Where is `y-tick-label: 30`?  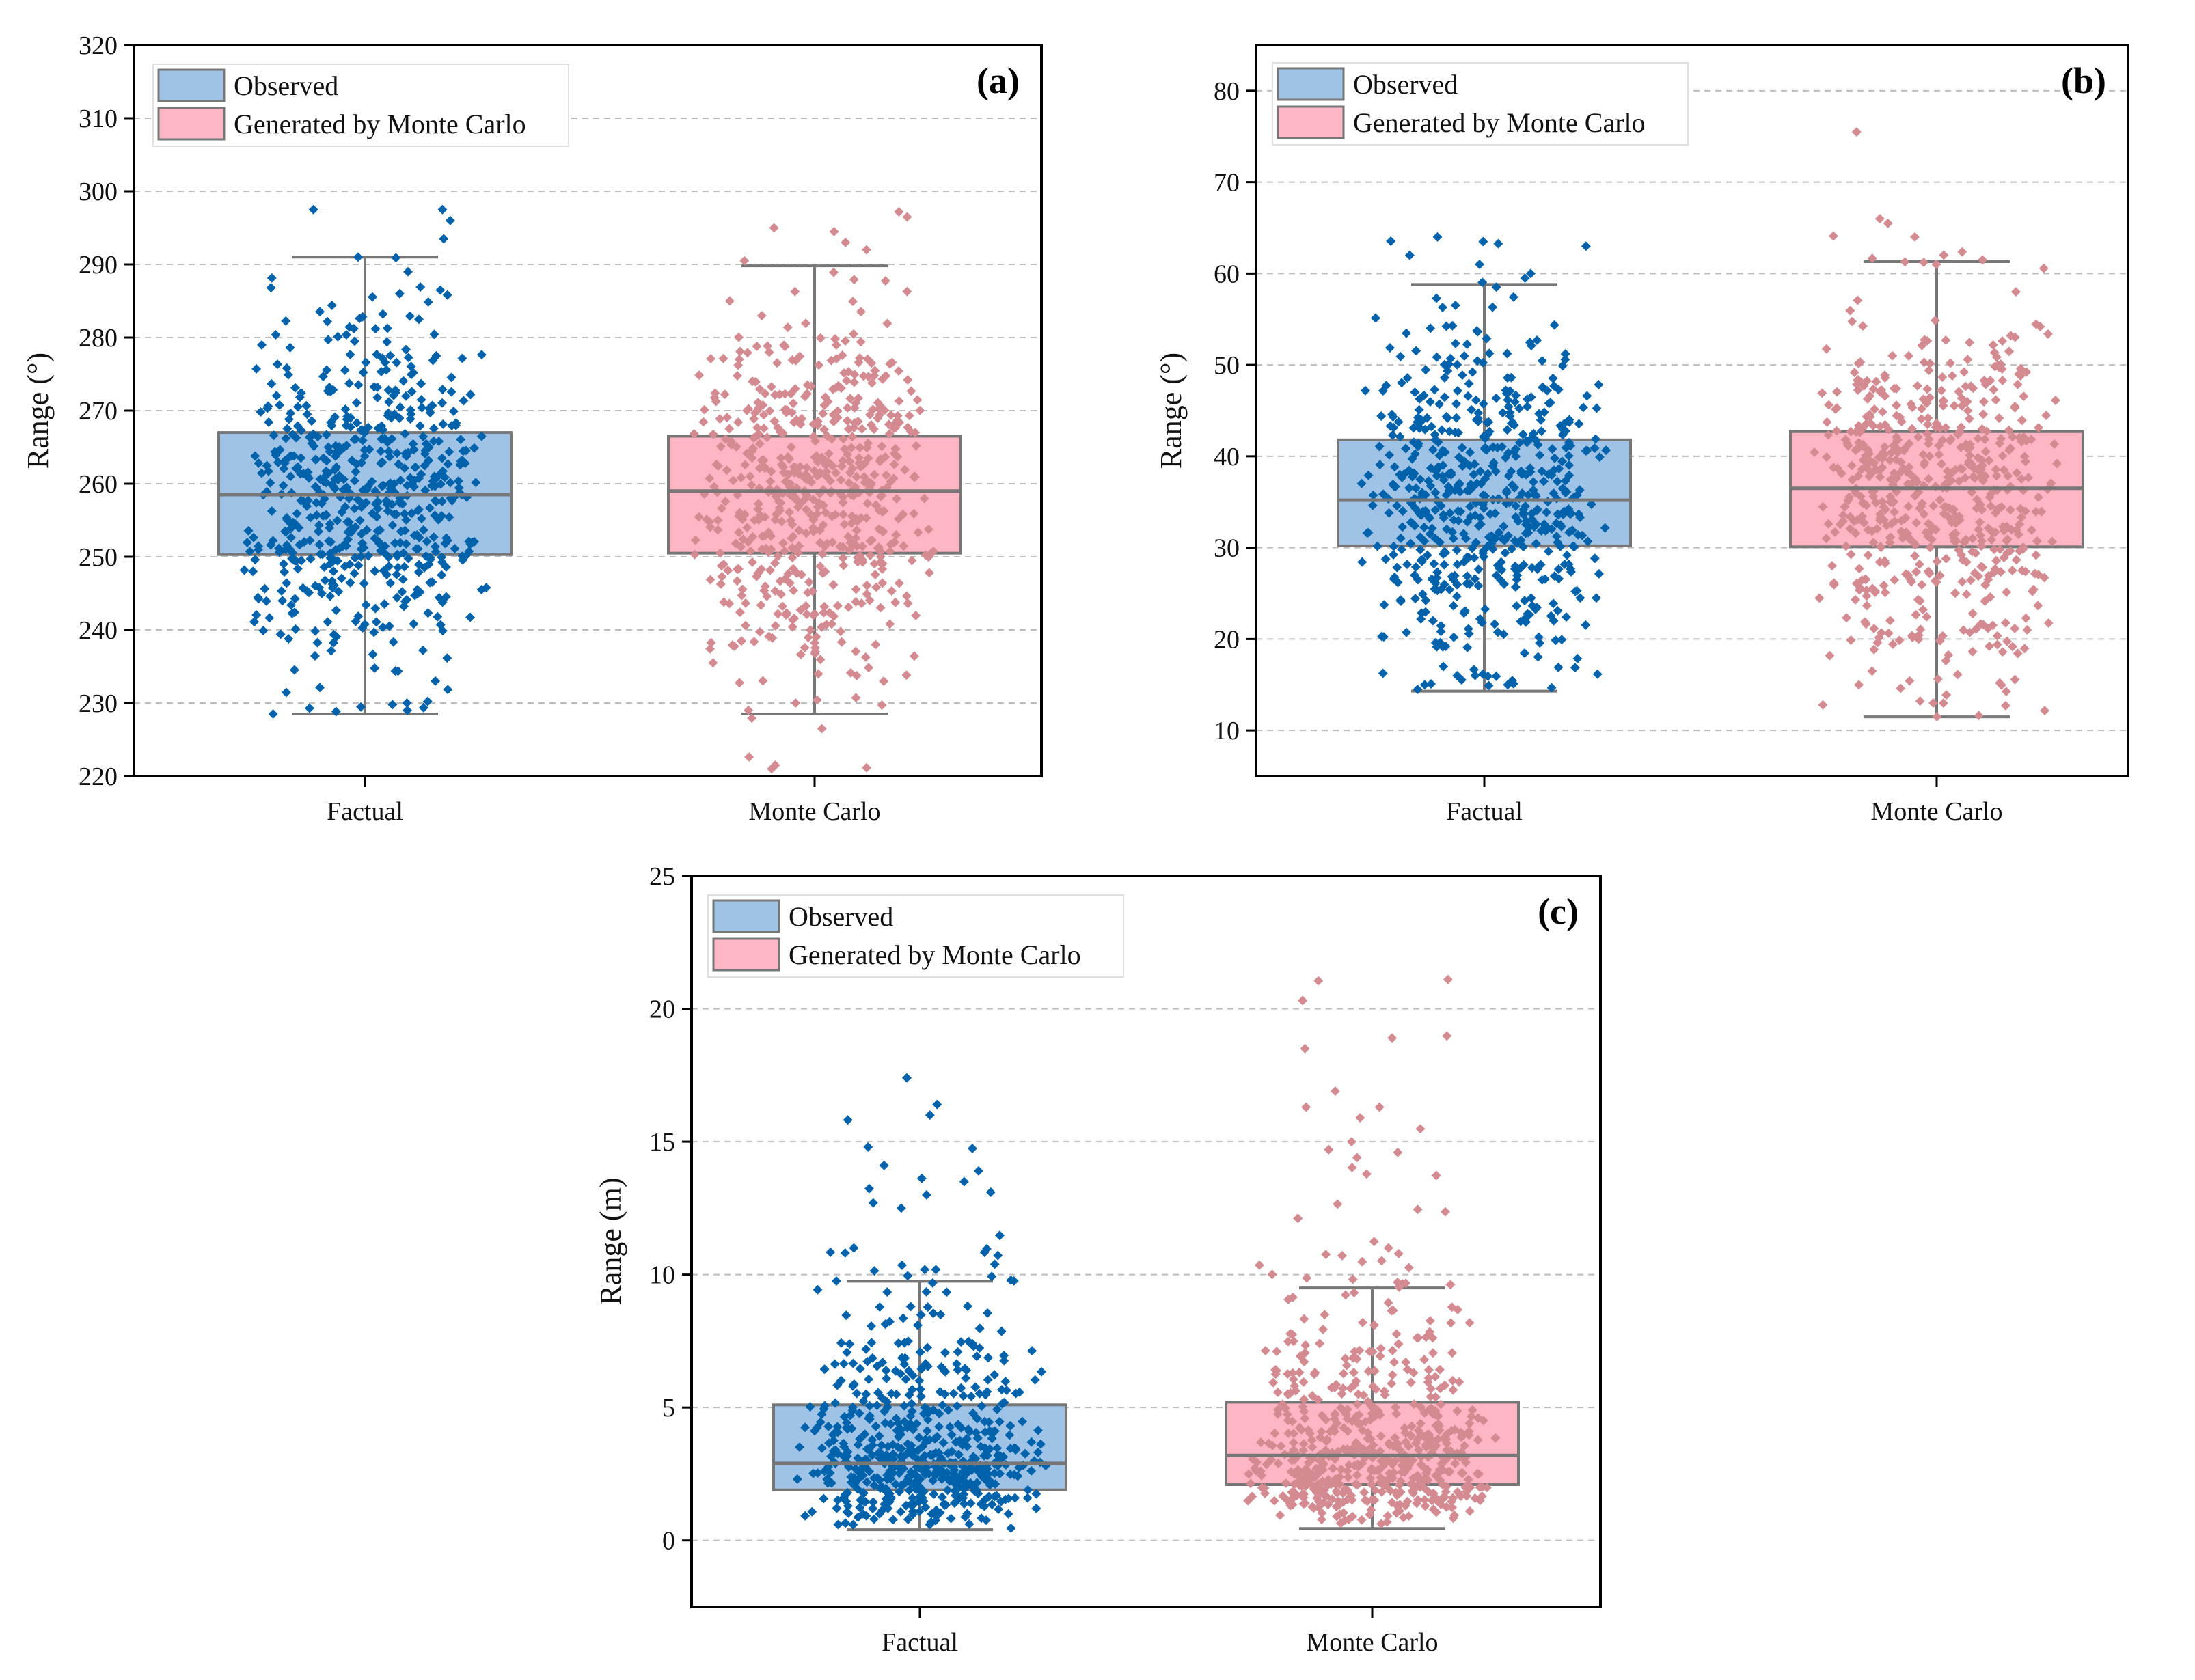 y-tick-label: 30 is located at coordinates (1227, 548).